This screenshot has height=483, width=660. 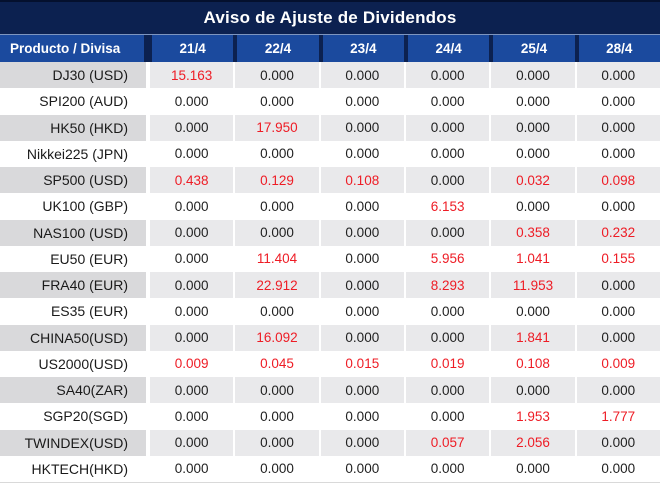 What do you see at coordinates (361, 48) in the screenshot?
I see `column-header-date: 23/4` at bounding box center [361, 48].